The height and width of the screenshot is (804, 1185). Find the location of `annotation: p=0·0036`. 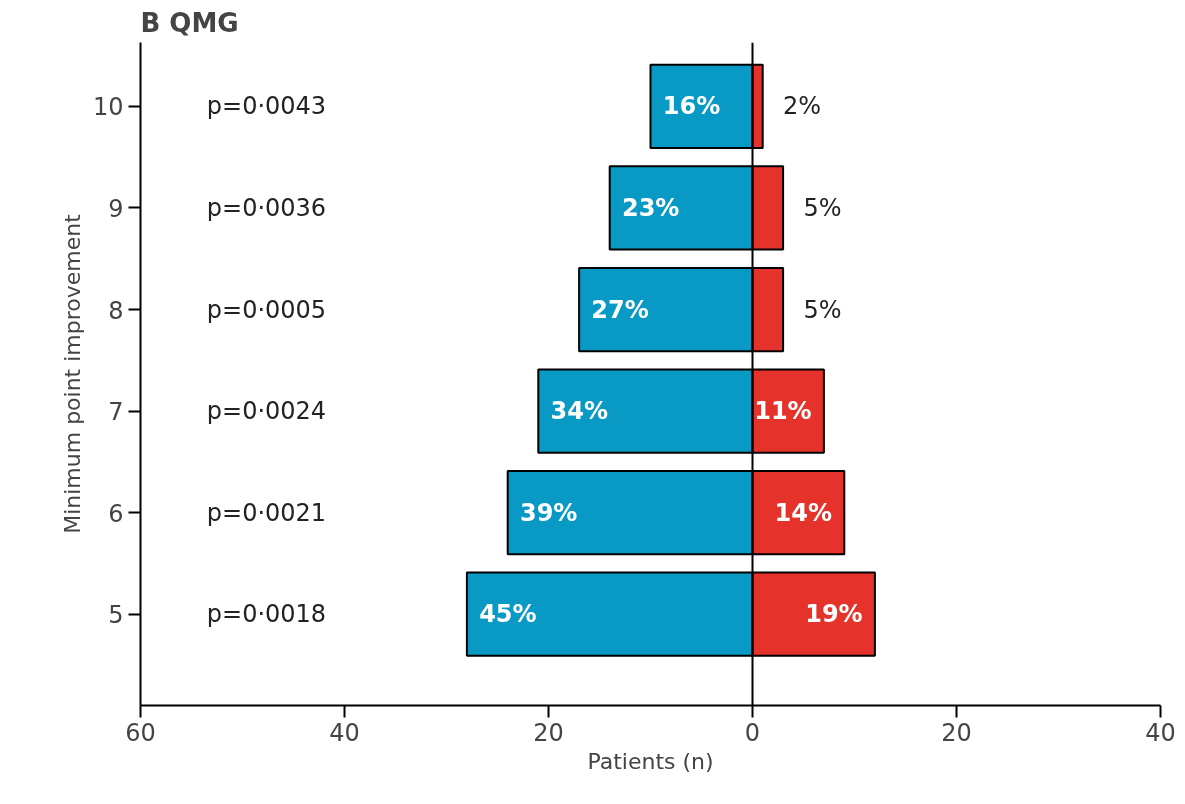

annotation: p=0·0036 is located at coordinates (266, 208).